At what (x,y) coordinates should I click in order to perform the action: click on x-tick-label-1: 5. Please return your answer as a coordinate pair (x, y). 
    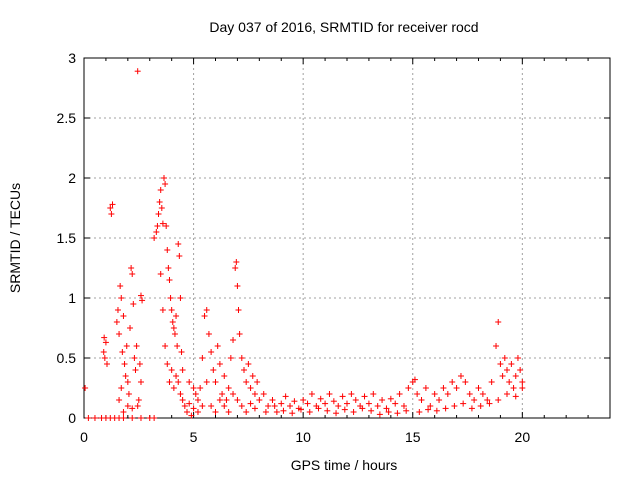
    Looking at the image, I should click on (194, 437).